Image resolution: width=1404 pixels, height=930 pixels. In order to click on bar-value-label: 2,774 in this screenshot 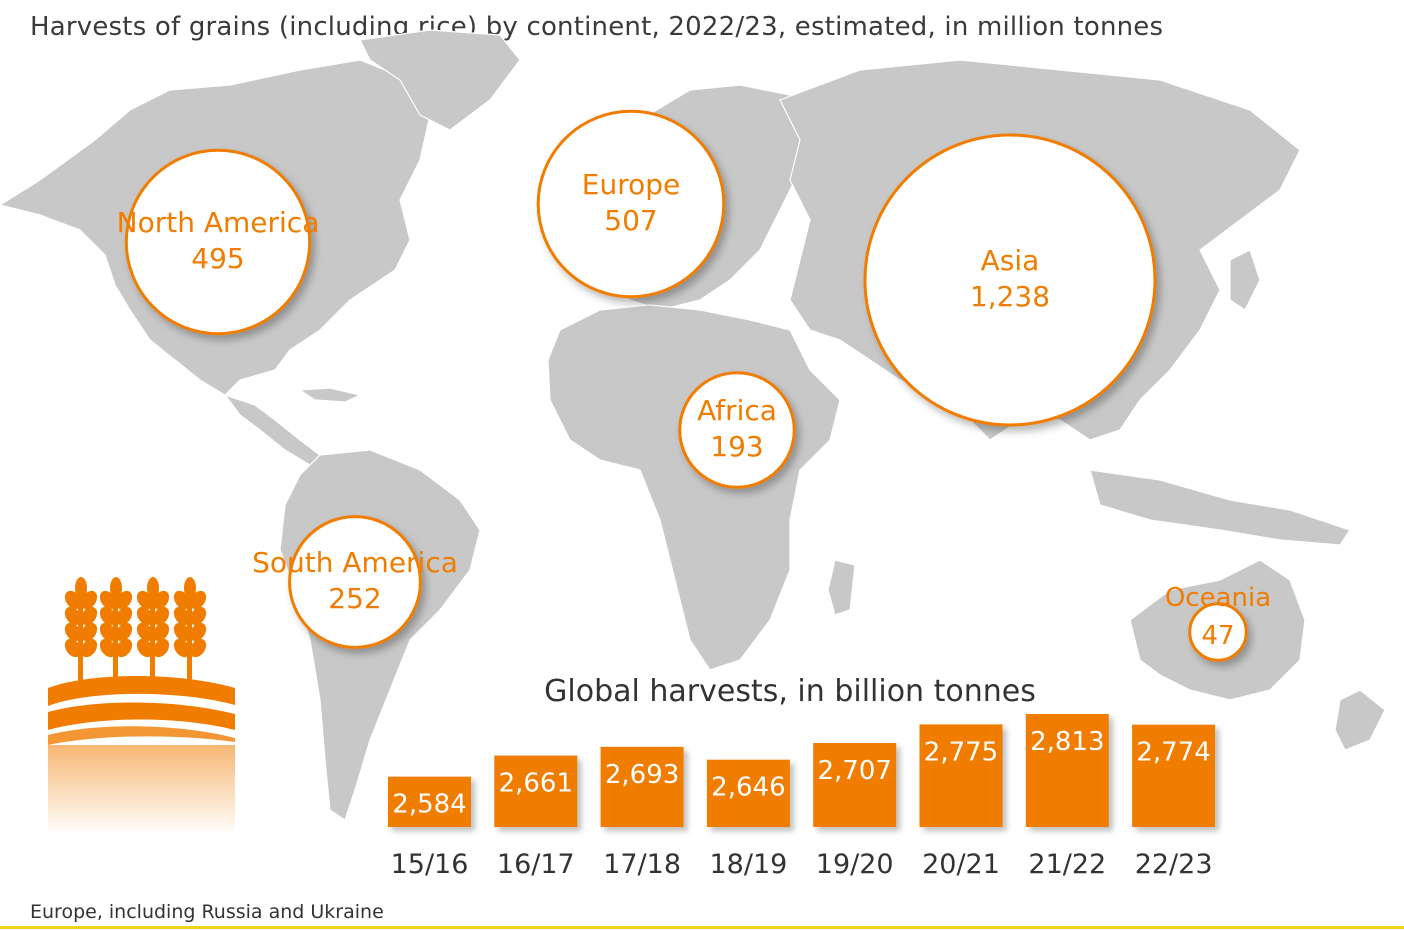, I will do `click(1173, 753)`.